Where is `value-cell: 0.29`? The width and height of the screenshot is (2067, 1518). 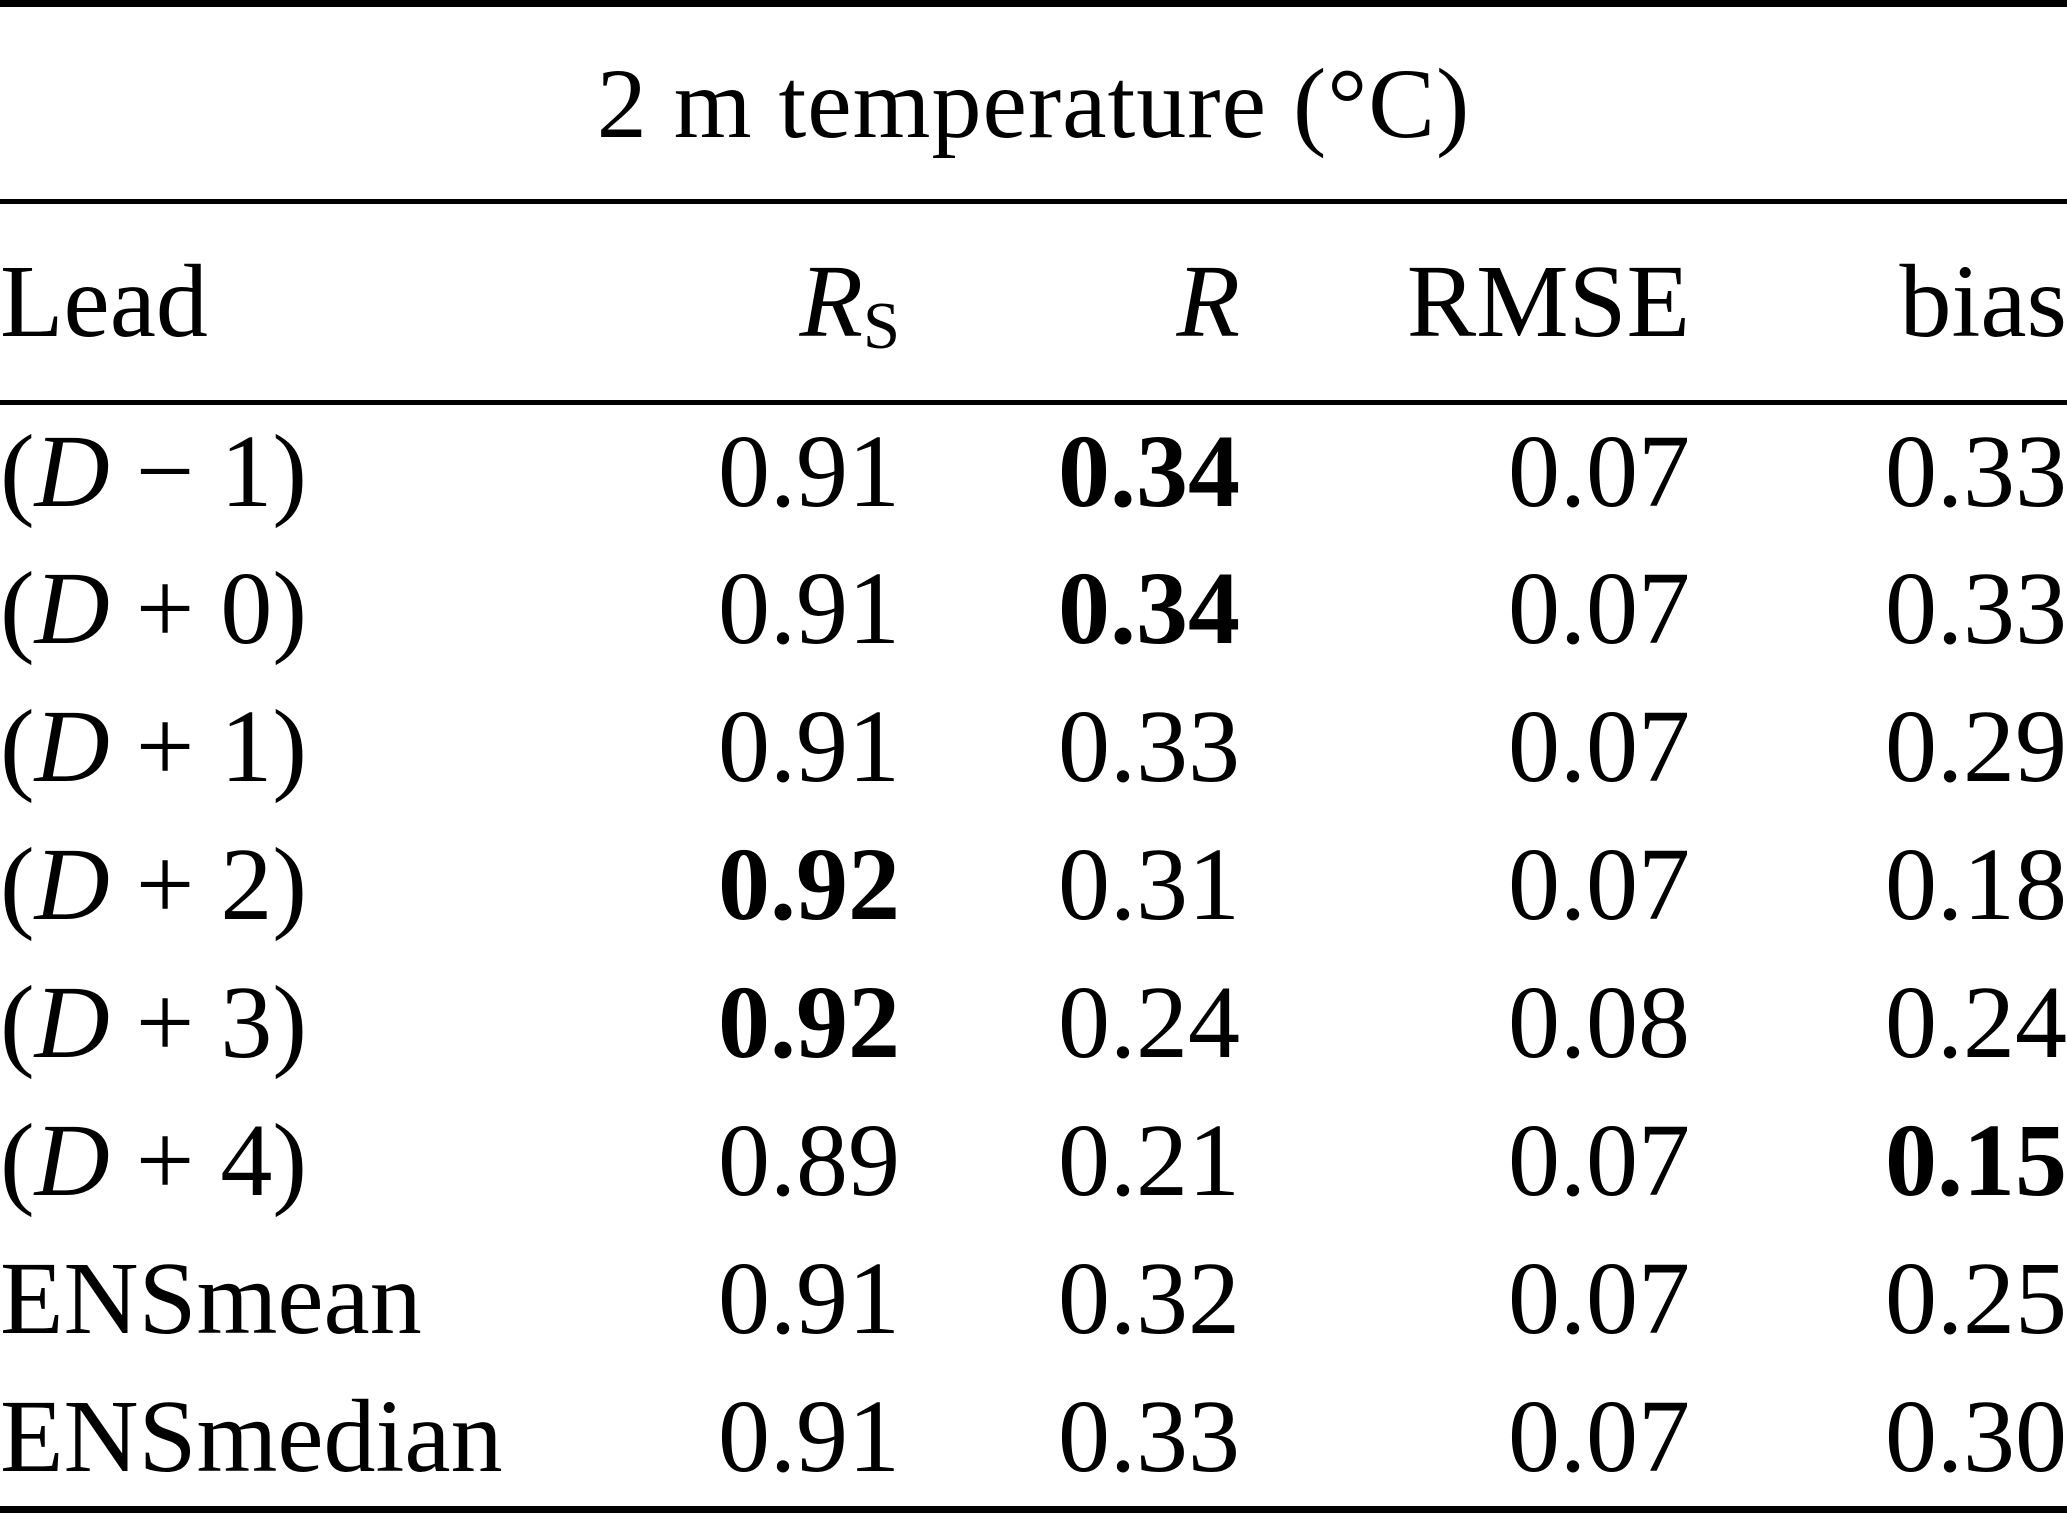
value-cell: 0.29 is located at coordinates (1976, 746).